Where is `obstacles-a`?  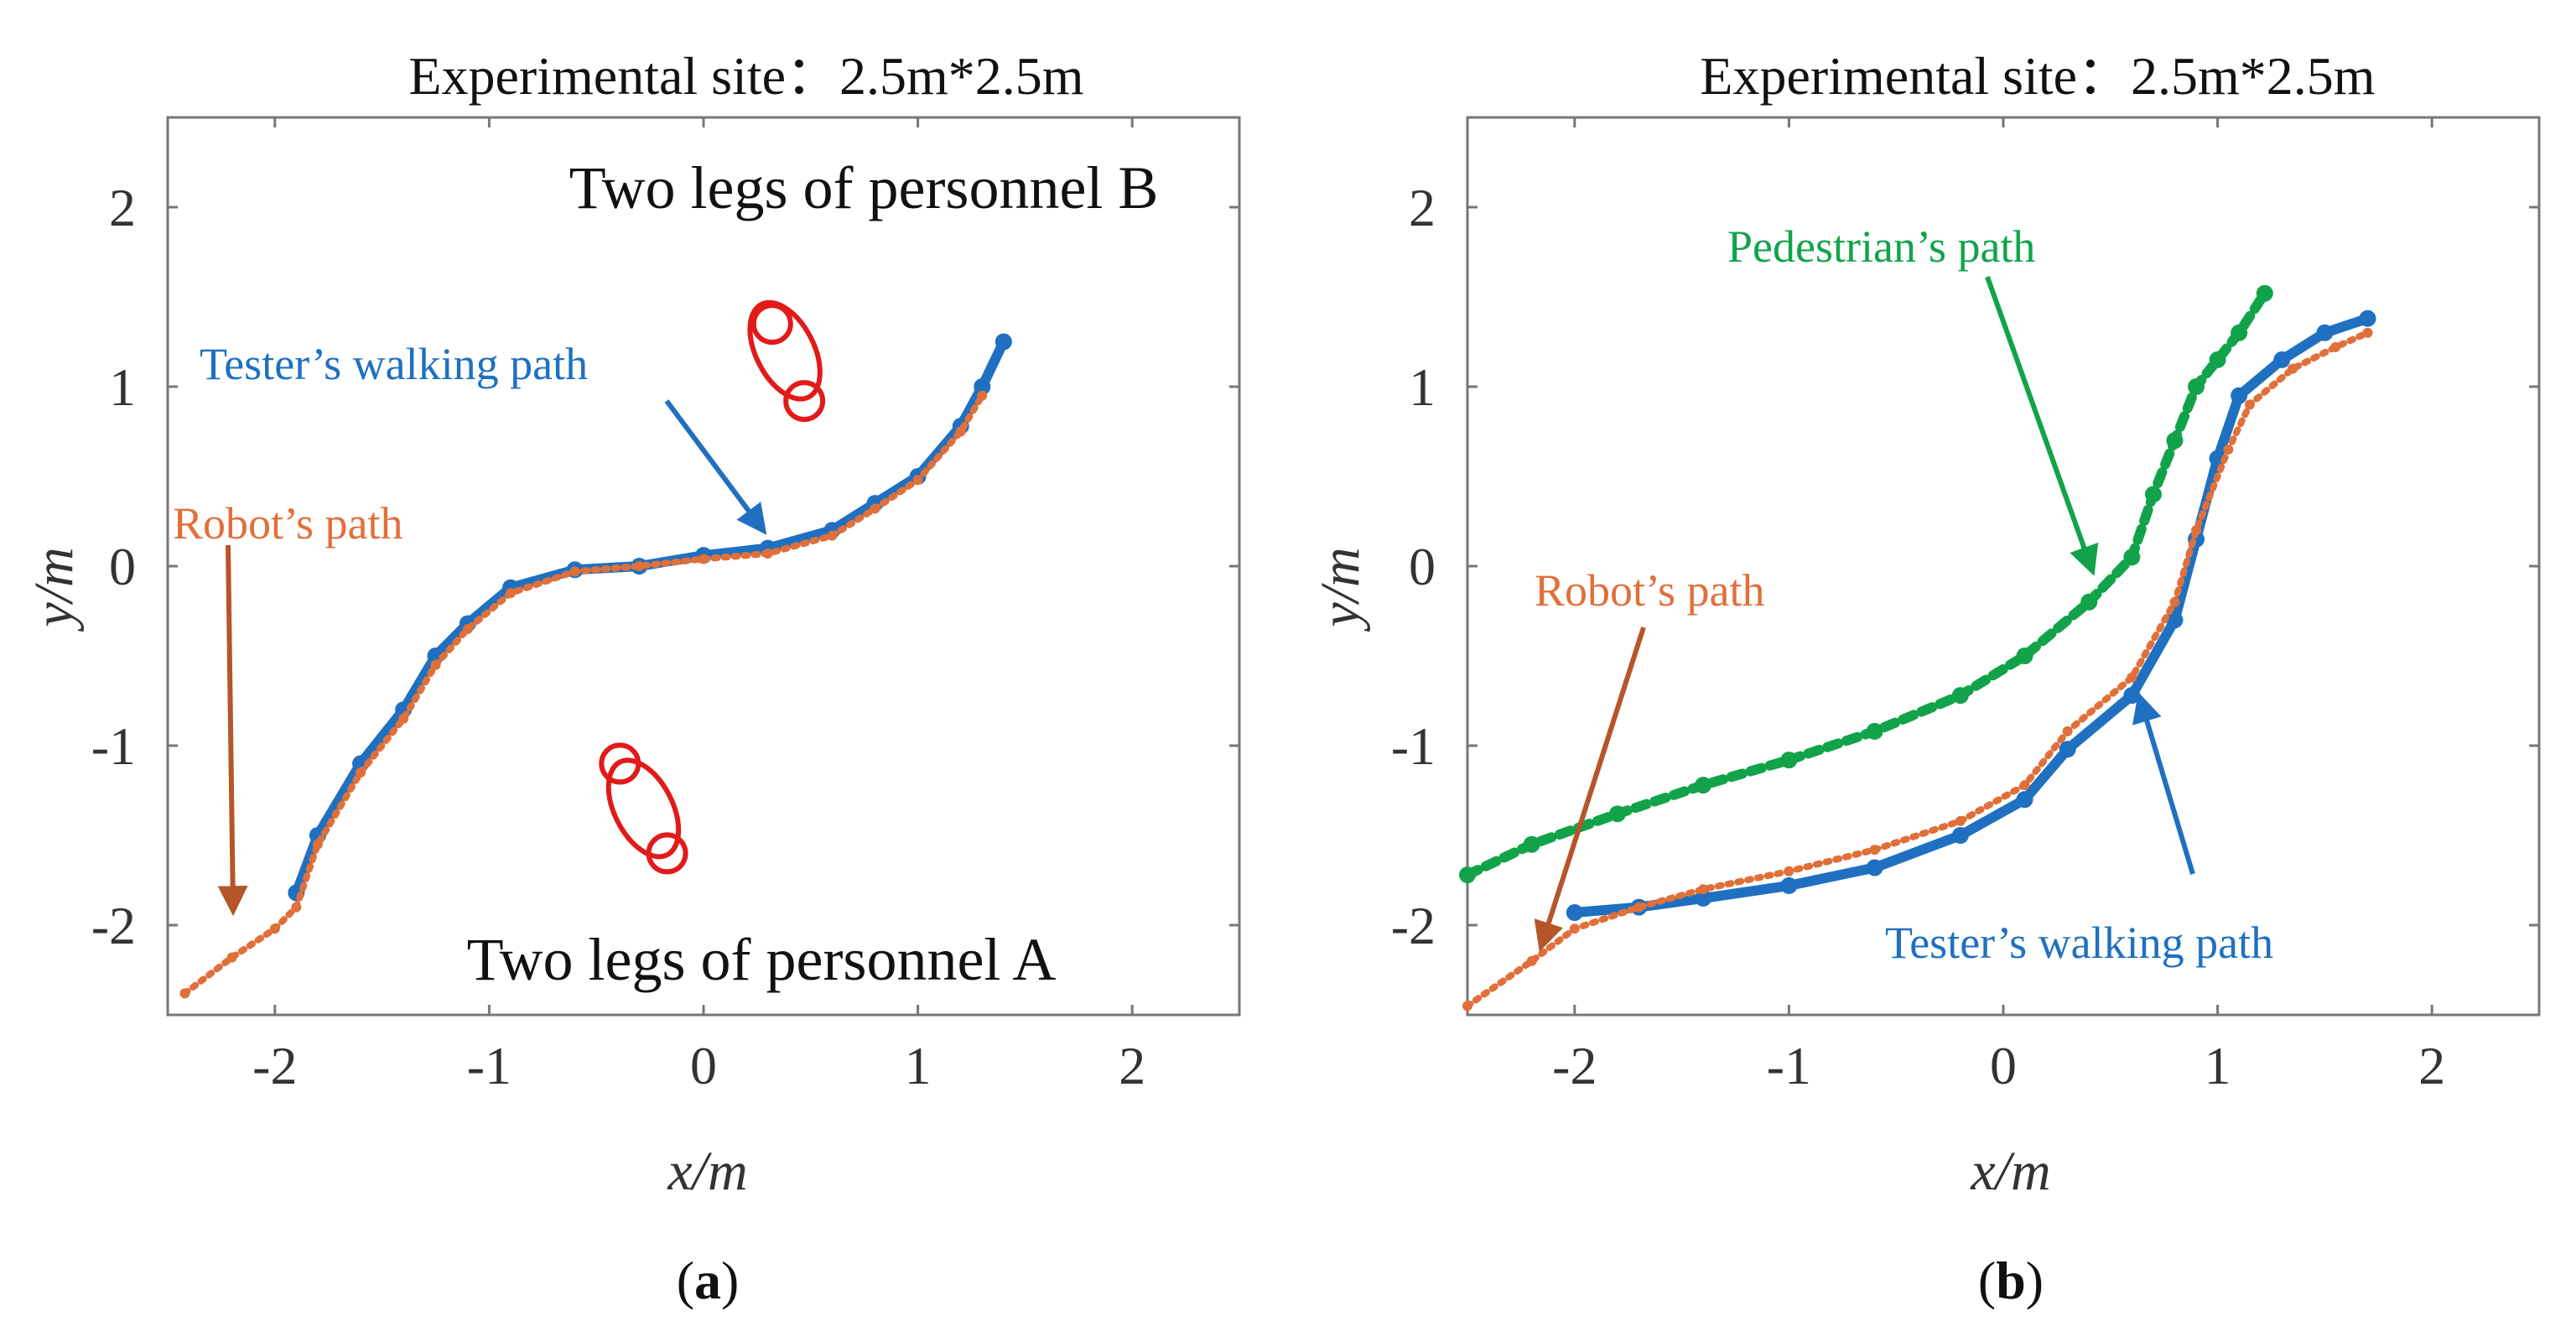 obstacles-a is located at coordinates (712, 587).